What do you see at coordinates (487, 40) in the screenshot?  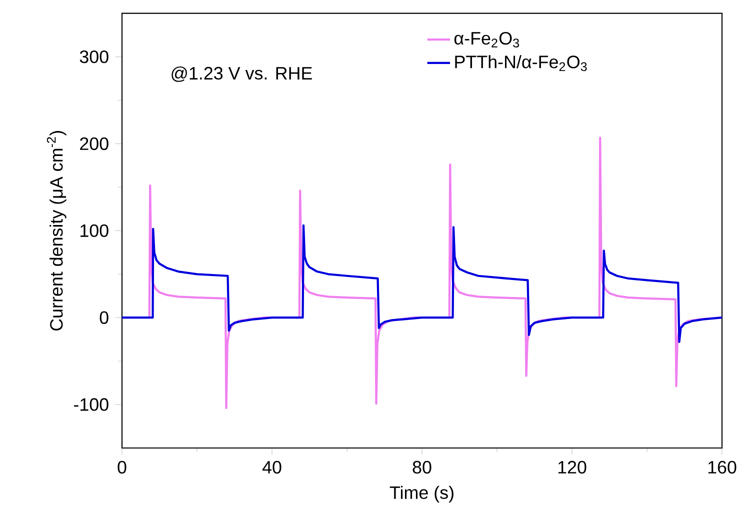 I see `legend-label: α-Fe$_{2}$O$_{3}$` at bounding box center [487, 40].